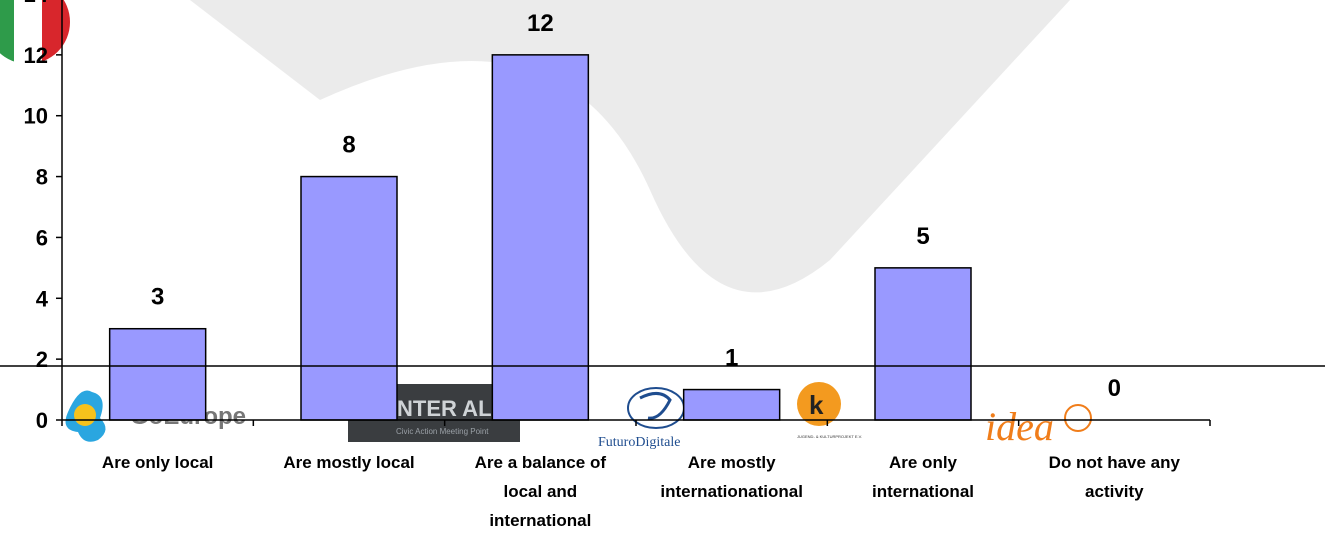  I want to click on x-tick-label-5-0: Do not have any, so click(1115, 462).